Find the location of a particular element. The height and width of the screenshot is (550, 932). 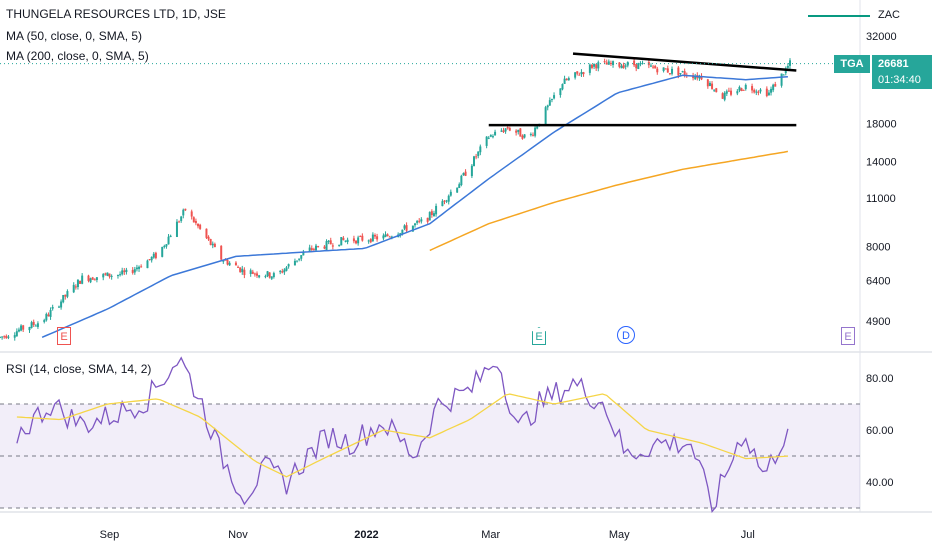

earnings-future-icon: E is located at coordinates (848, 336).